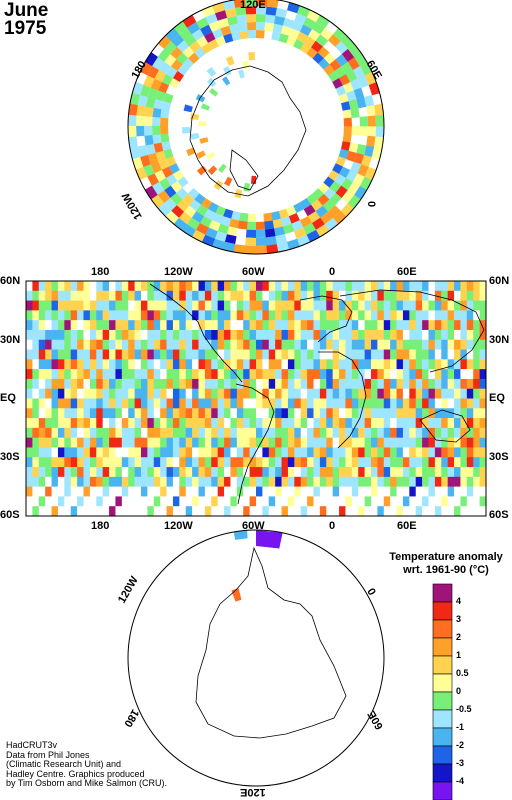 The width and height of the screenshot is (512, 800). What do you see at coordinates (178, 272) in the screenshot?
I see `wm-top-lon-120w: 120W` at bounding box center [178, 272].